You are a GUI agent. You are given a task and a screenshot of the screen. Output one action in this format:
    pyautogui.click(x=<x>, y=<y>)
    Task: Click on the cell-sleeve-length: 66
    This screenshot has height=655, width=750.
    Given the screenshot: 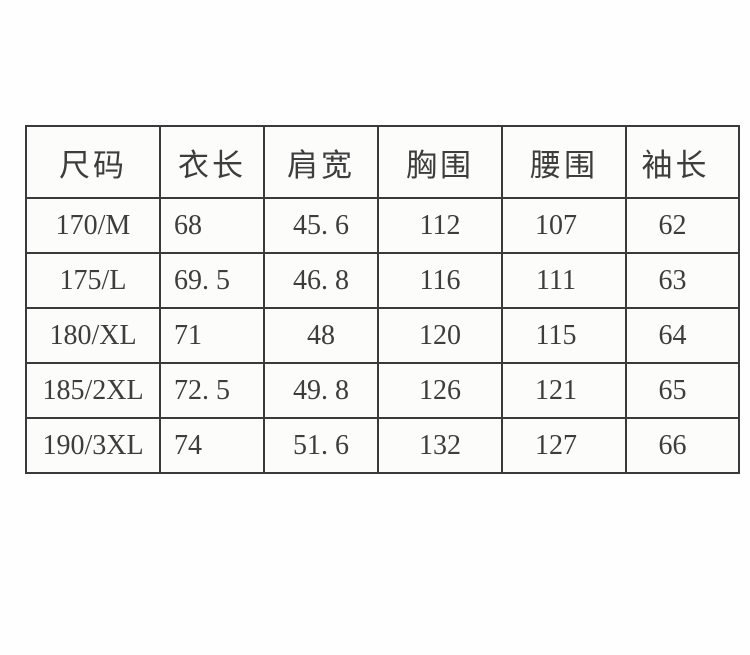 What is the action you would take?
    pyautogui.click(x=682, y=445)
    